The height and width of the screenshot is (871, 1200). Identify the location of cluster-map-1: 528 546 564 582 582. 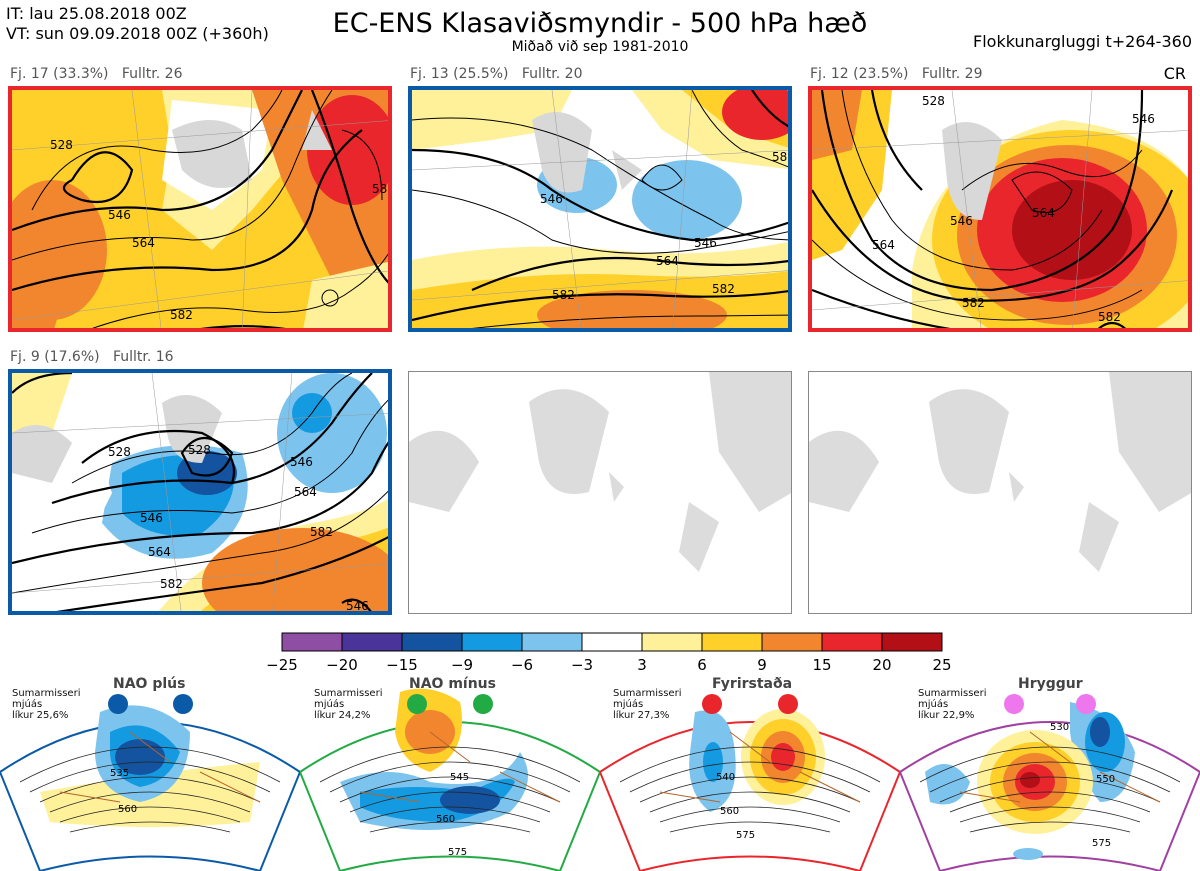
(200, 209).